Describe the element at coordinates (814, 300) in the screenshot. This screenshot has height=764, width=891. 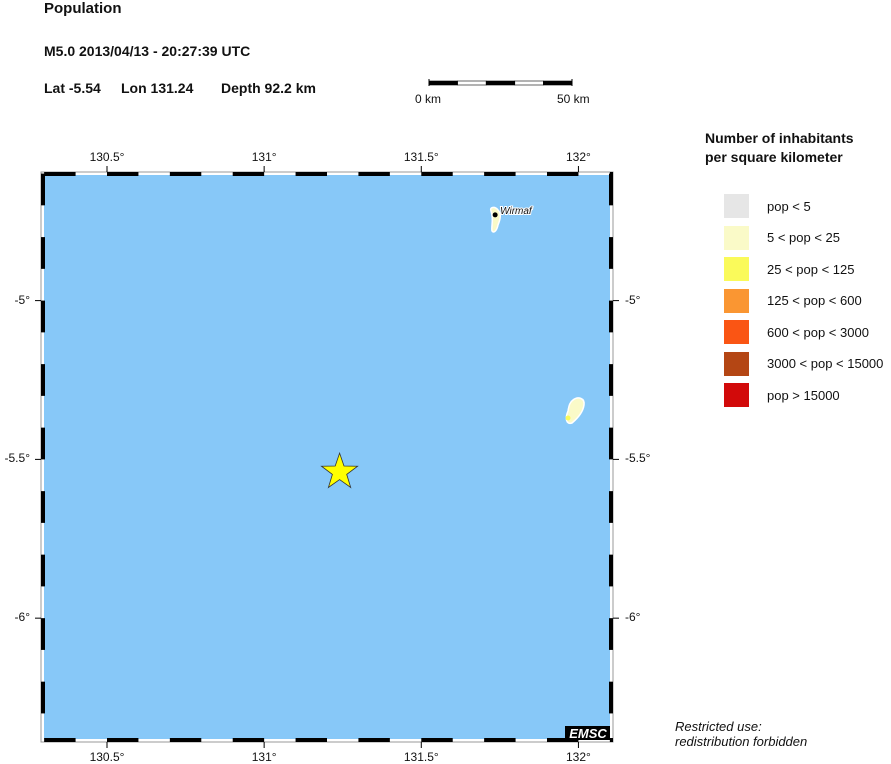
I see `legend-item-label: 125 < pop < 600` at that location.